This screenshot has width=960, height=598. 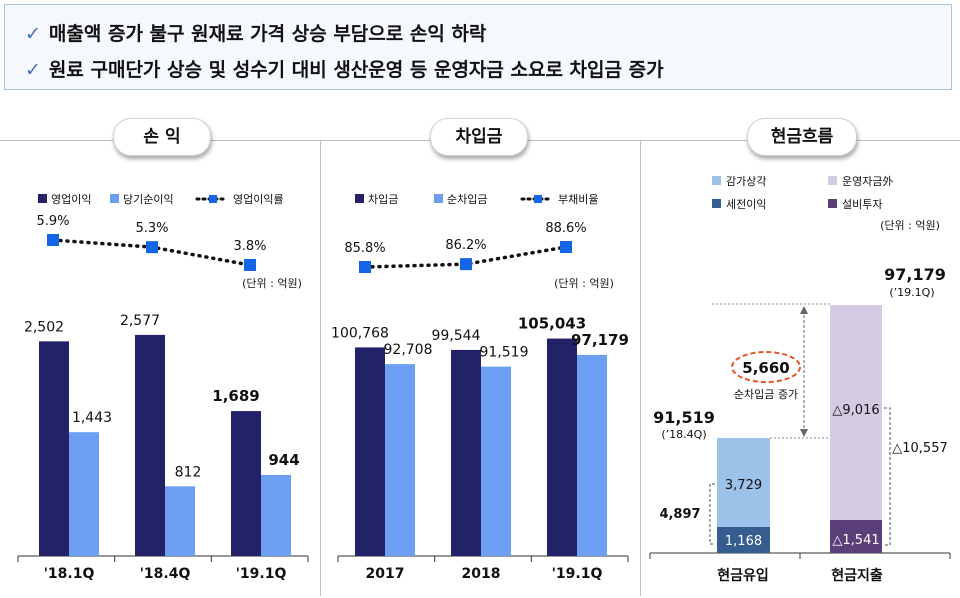 I want to click on x-tick-label: '18.1Q, so click(x=69, y=574).